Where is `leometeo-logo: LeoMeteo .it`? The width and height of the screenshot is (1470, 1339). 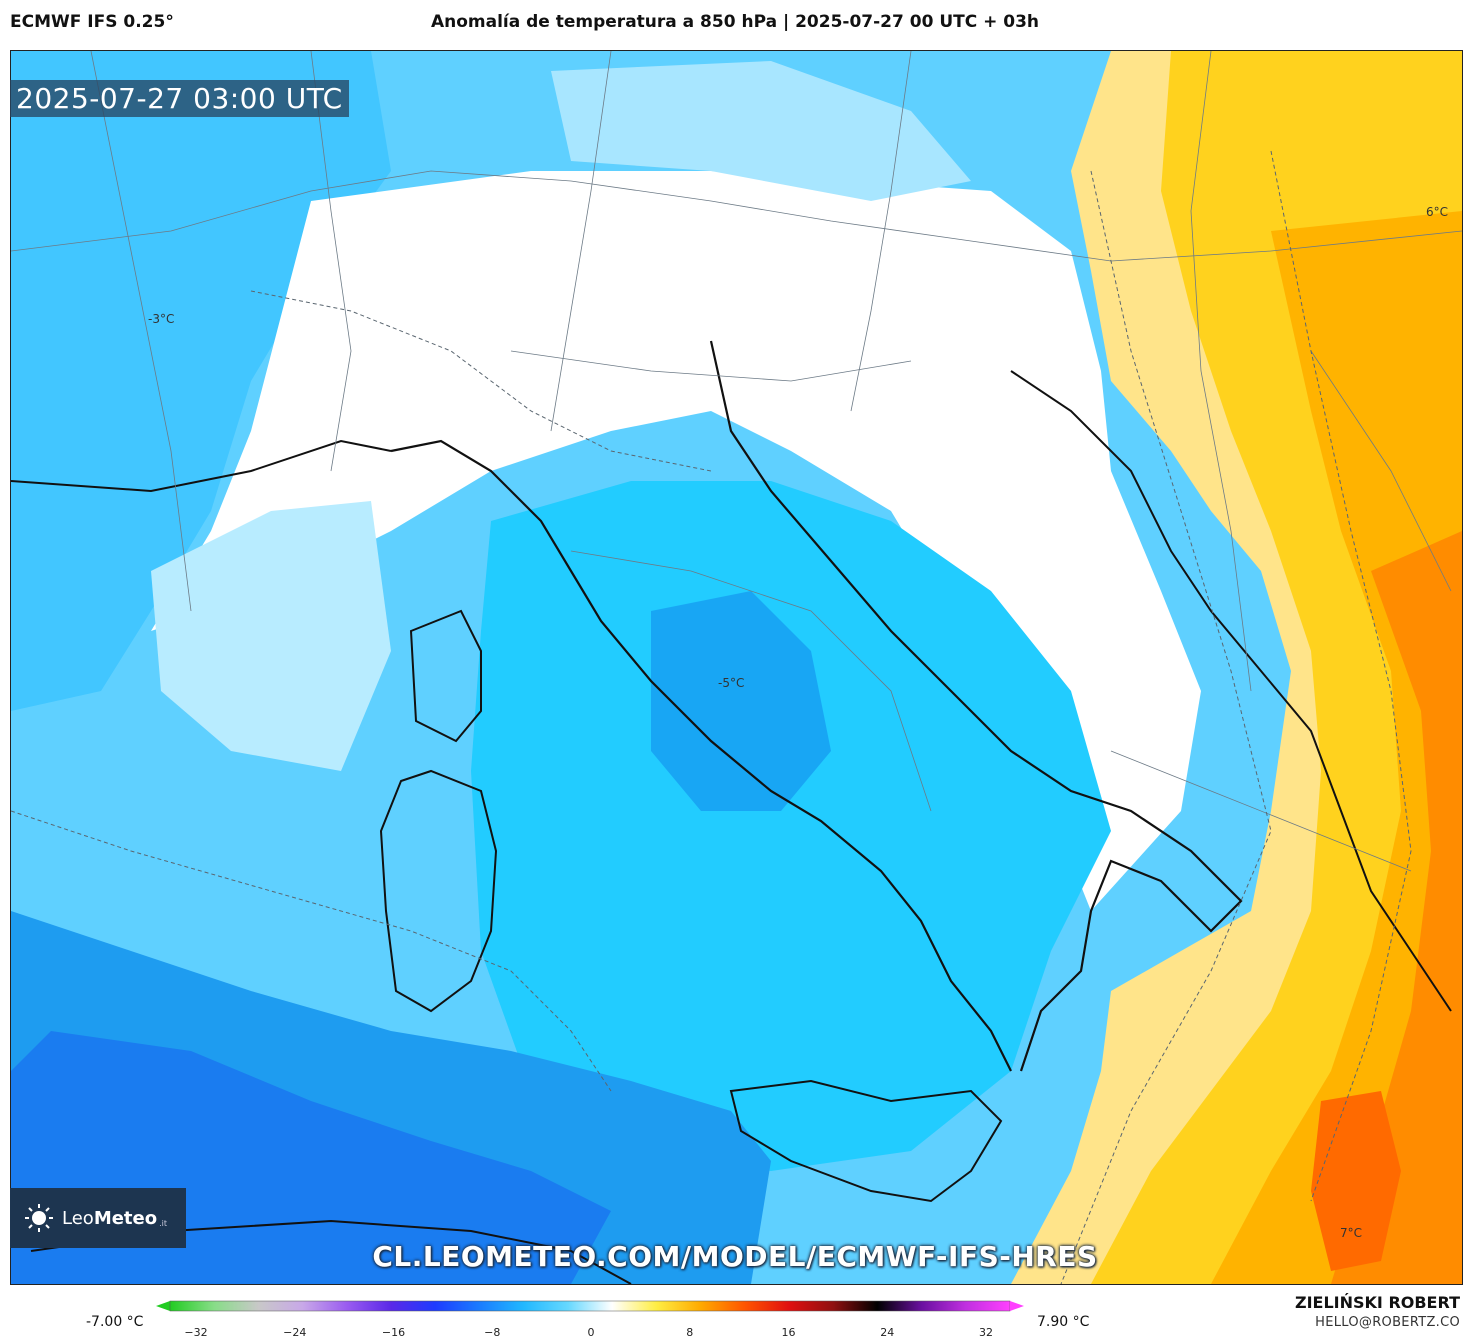 leometeo-logo: LeoMeteo .it is located at coordinates (98, 1218).